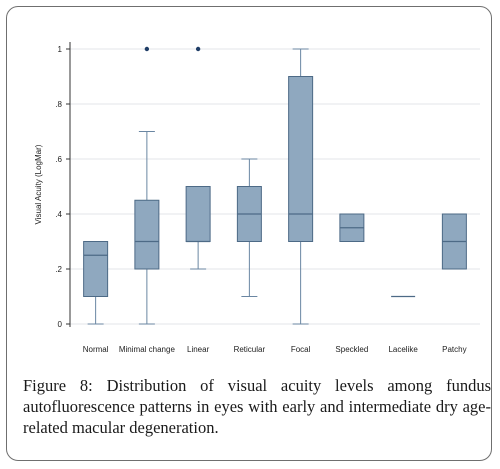 The image size is (500, 469). Describe the element at coordinates (249, 227) in the screenshot. I see `box-reticular` at that location.